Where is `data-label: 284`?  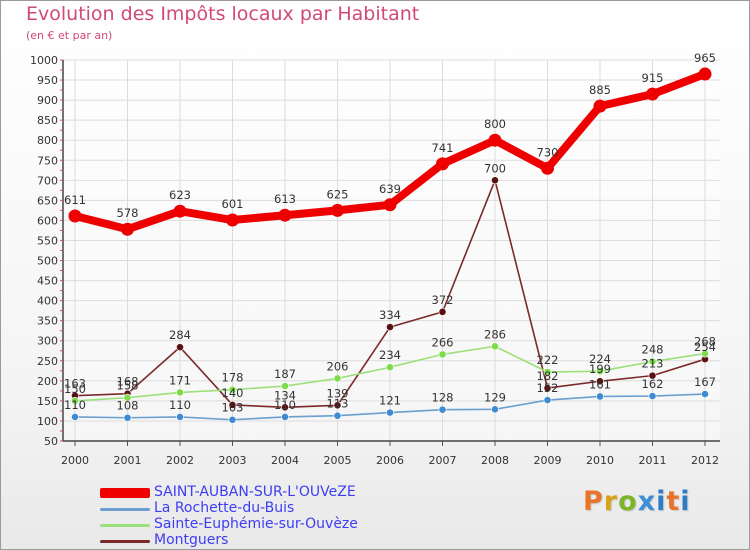
data-label: 284 is located at coordinates (180, 335).